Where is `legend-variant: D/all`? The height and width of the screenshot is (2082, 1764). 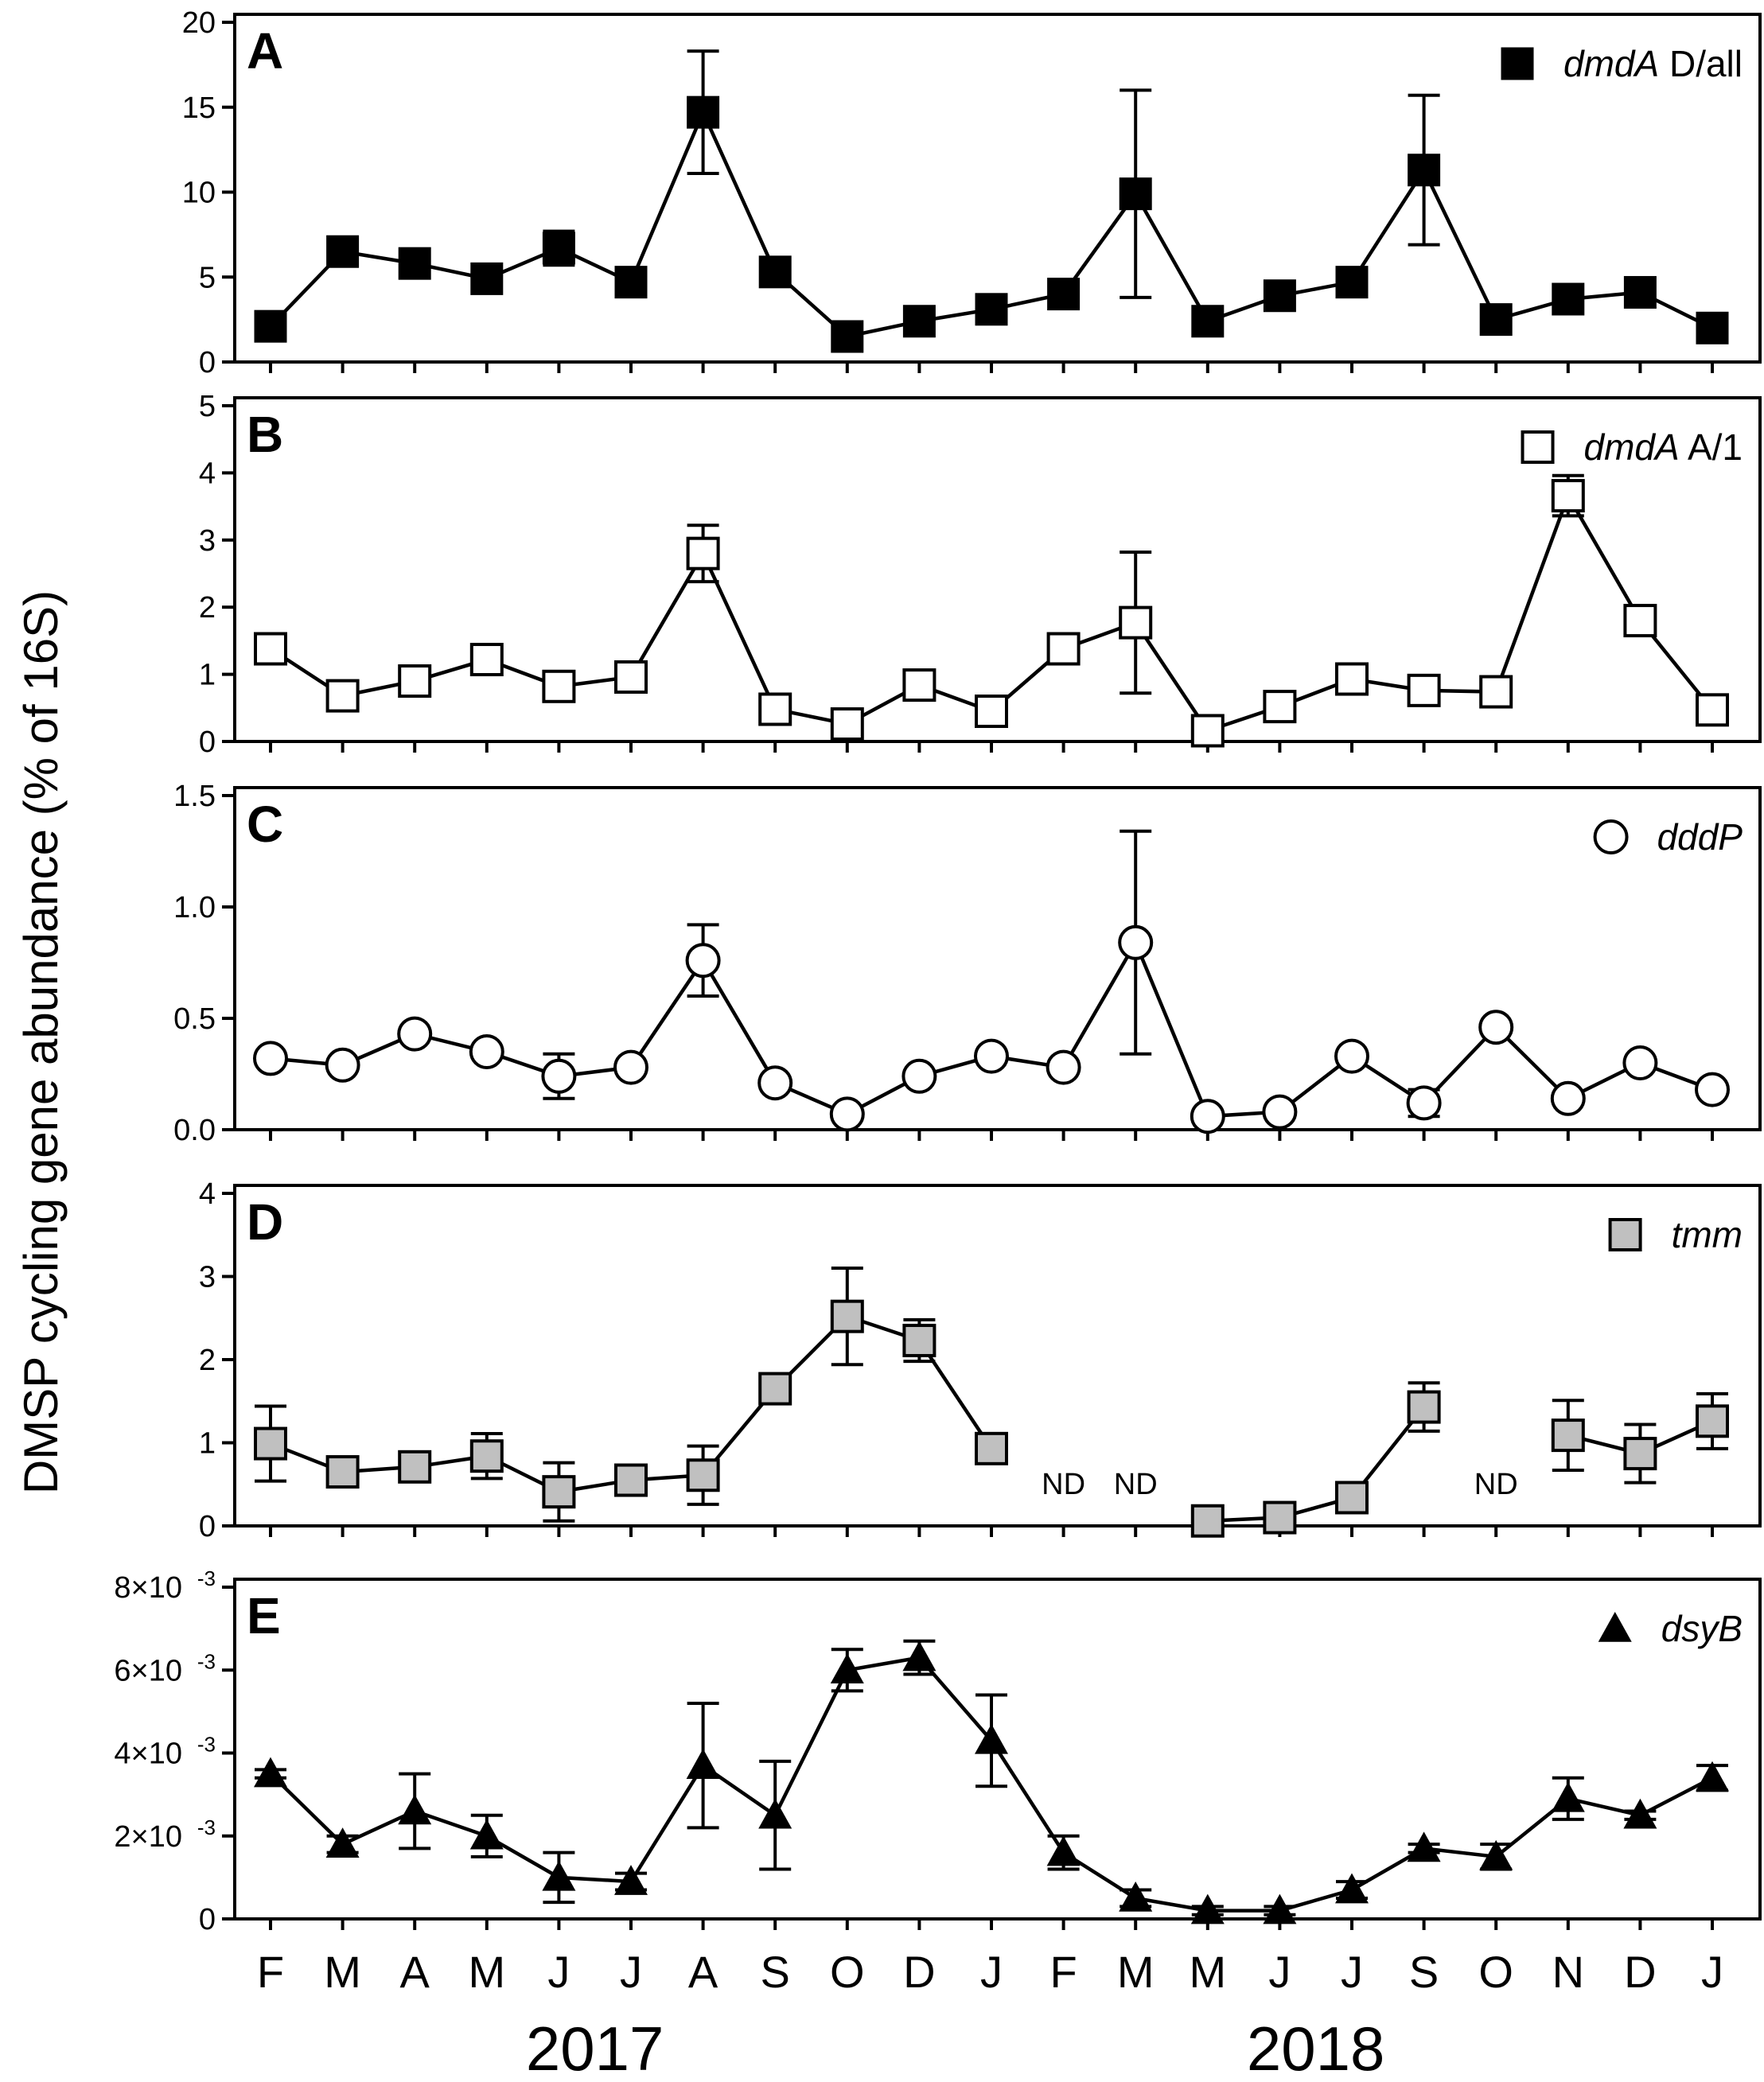
legend-variant: D/all is located at coordinates (1701, 63).